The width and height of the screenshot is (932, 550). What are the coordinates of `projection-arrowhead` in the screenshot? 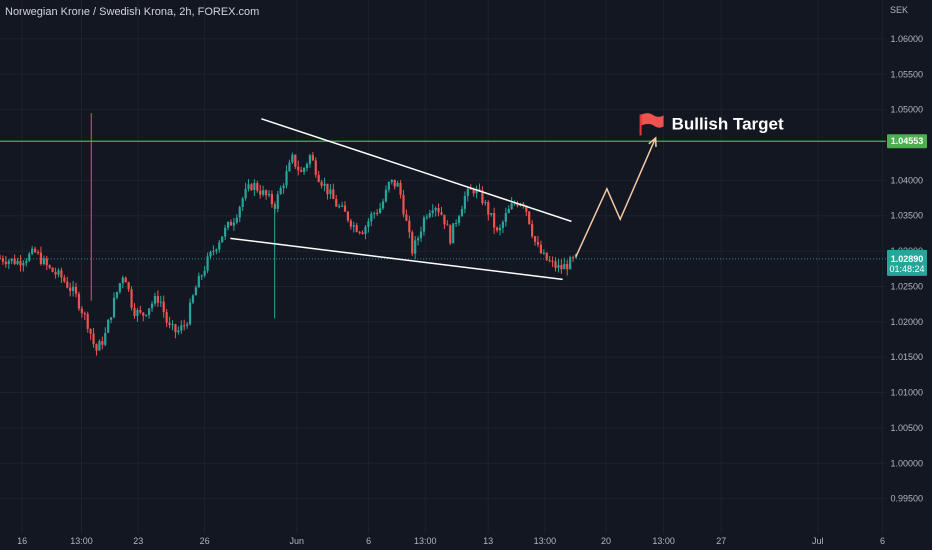 It's located at (652, 141).